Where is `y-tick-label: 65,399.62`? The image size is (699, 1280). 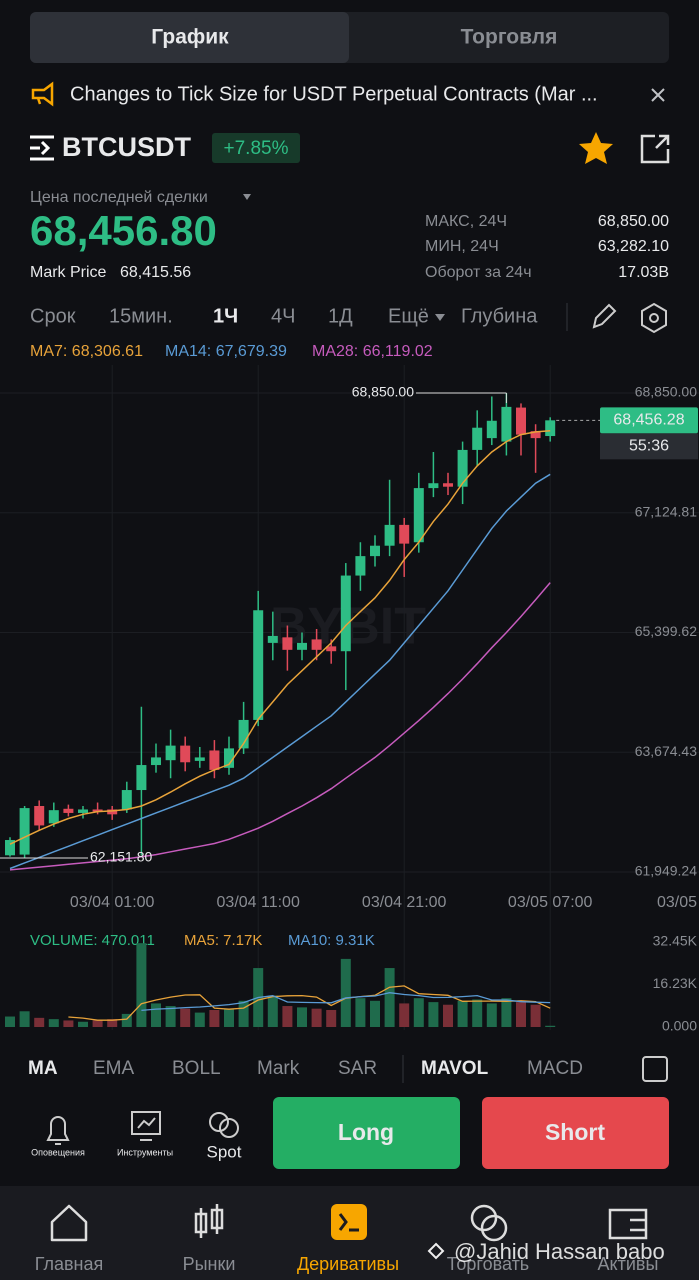 y-tick-label: 65,399.62 is located at coordinates (666, 631).